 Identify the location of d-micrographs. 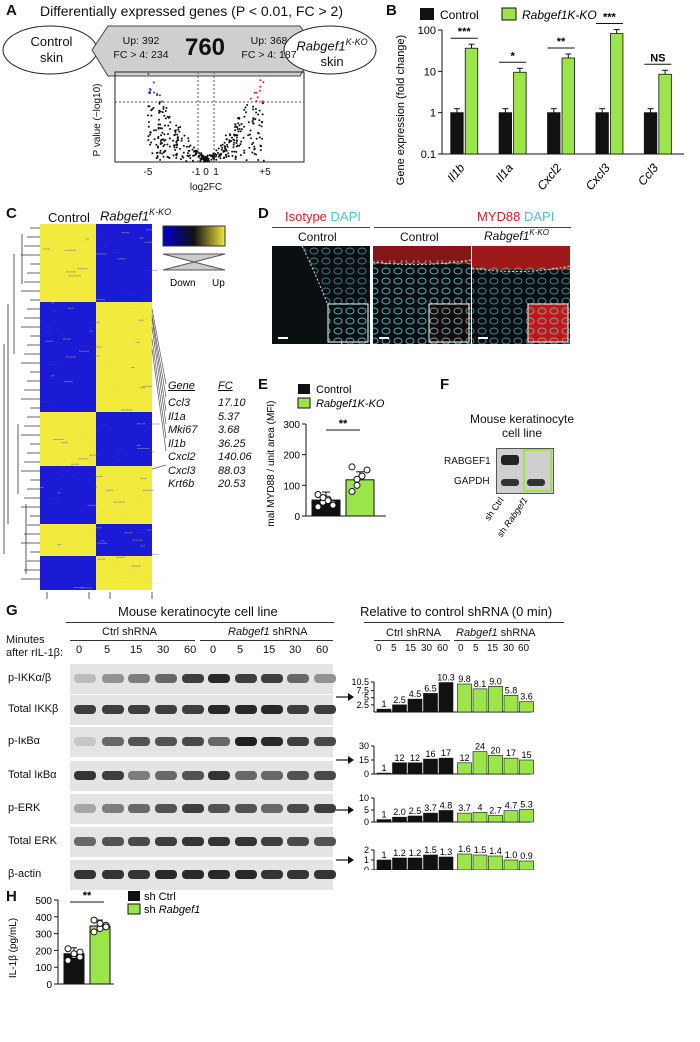
(421, 295).